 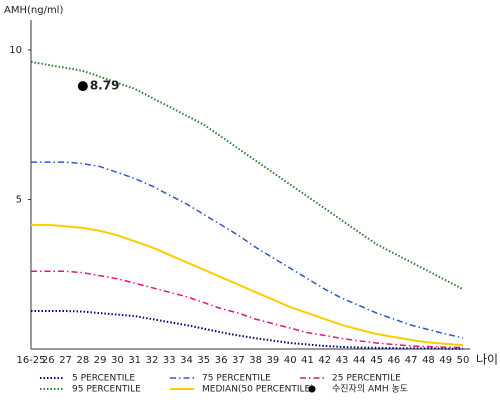 What do you see at coordinates (48, 360) in the screenshot?
I see `x-tick-label: 26` at bounding box center [48, 360].